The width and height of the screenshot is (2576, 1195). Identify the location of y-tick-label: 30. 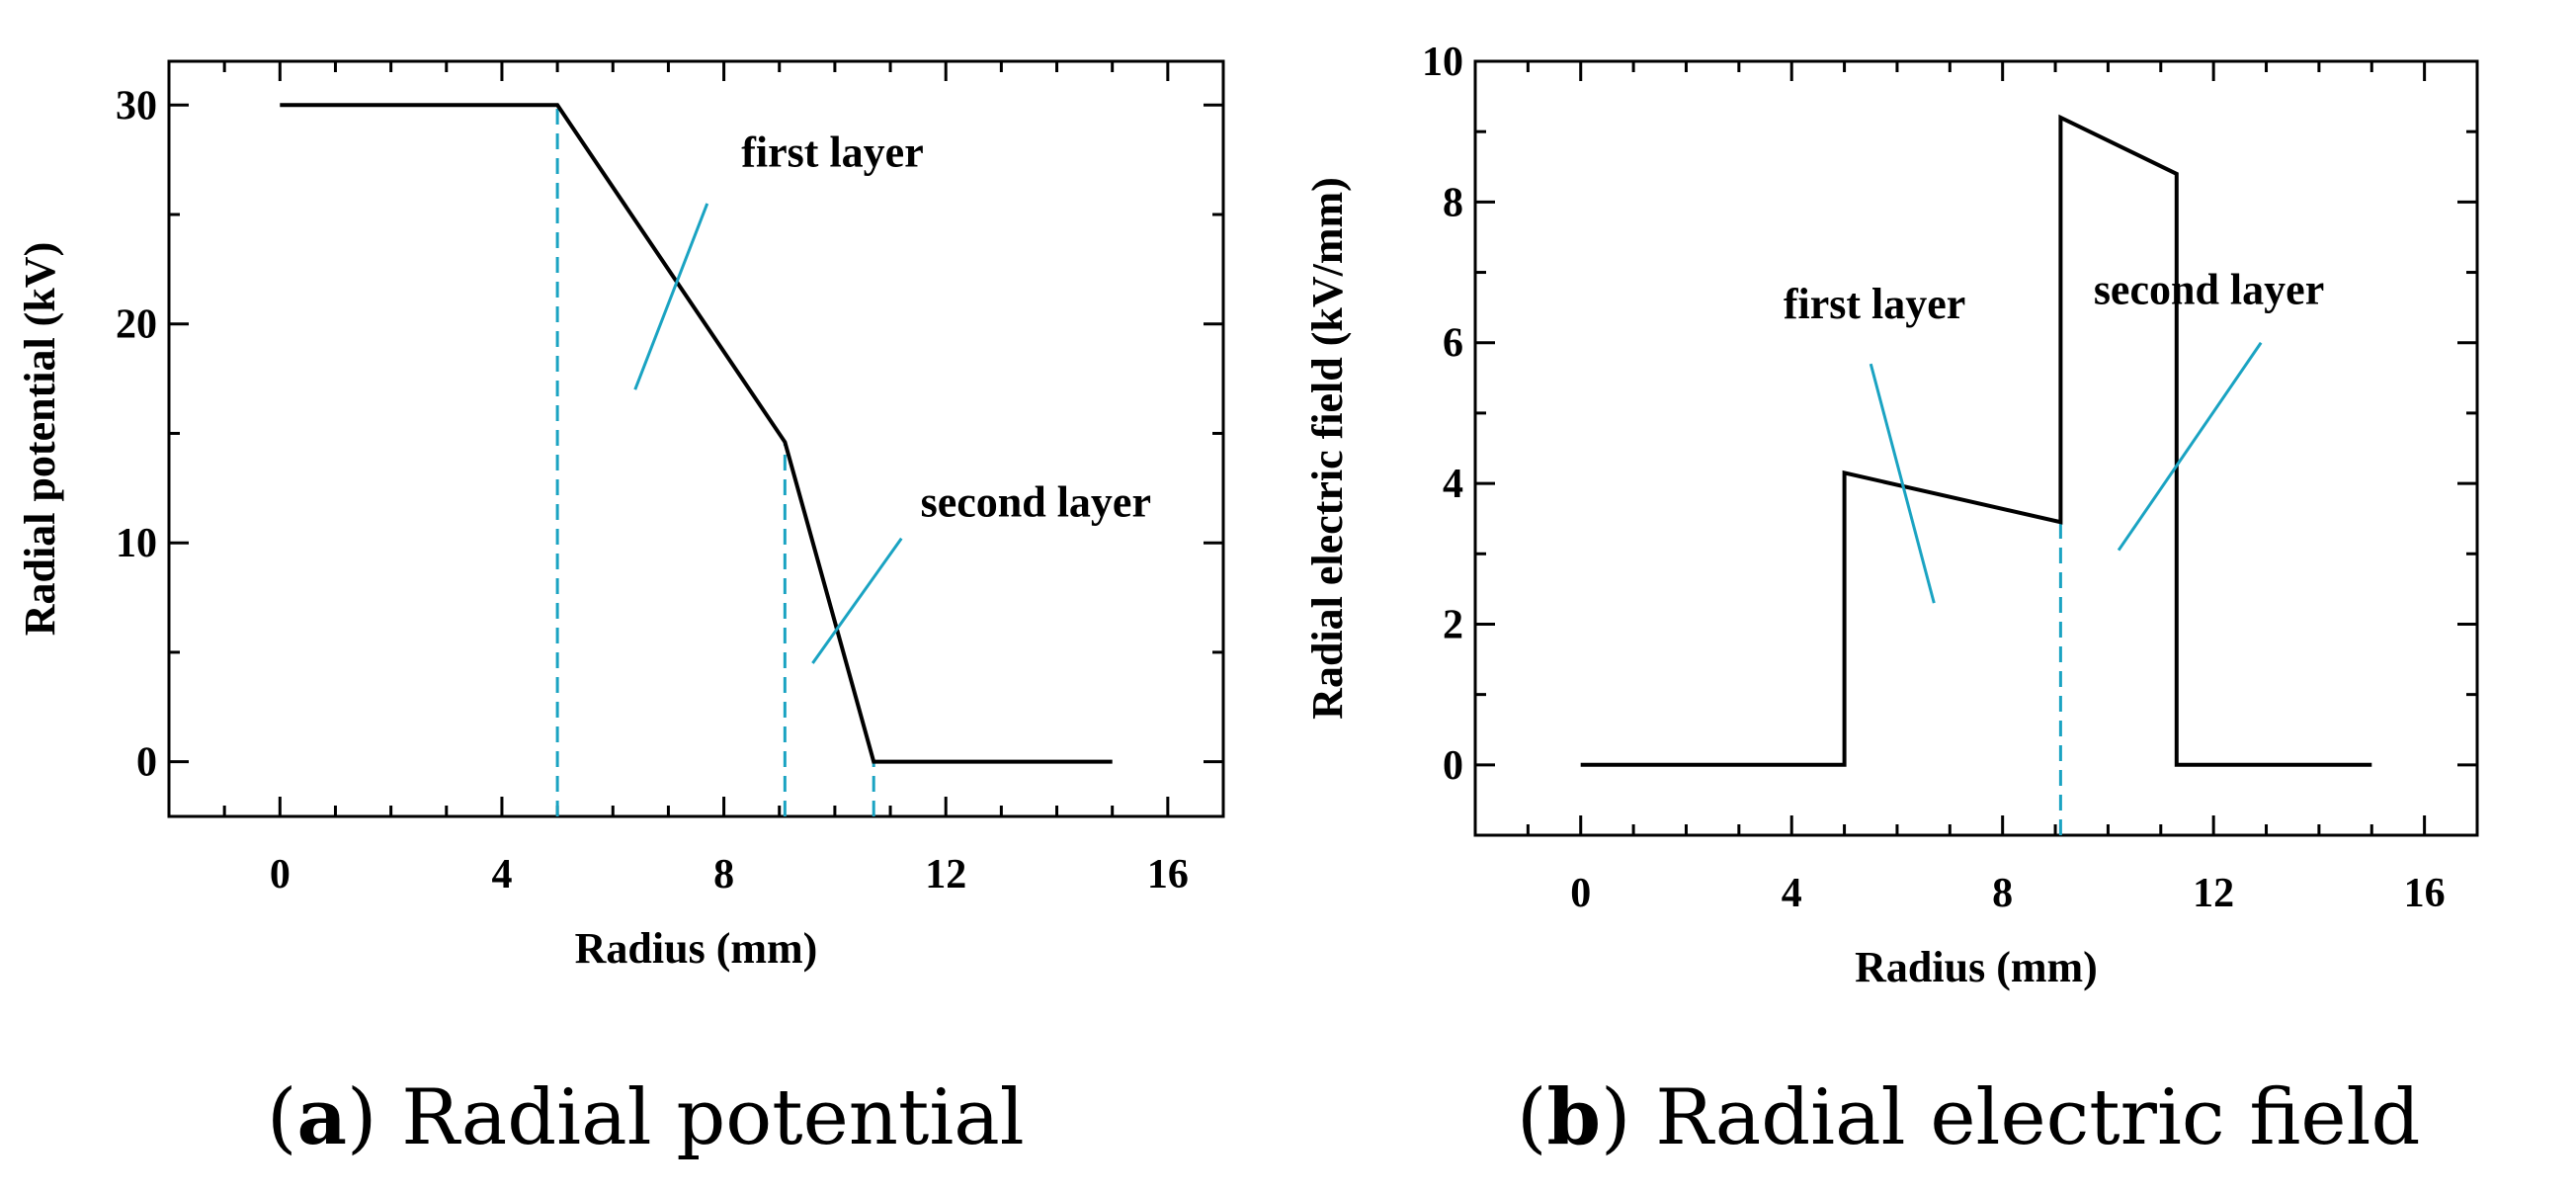
(136, 105).